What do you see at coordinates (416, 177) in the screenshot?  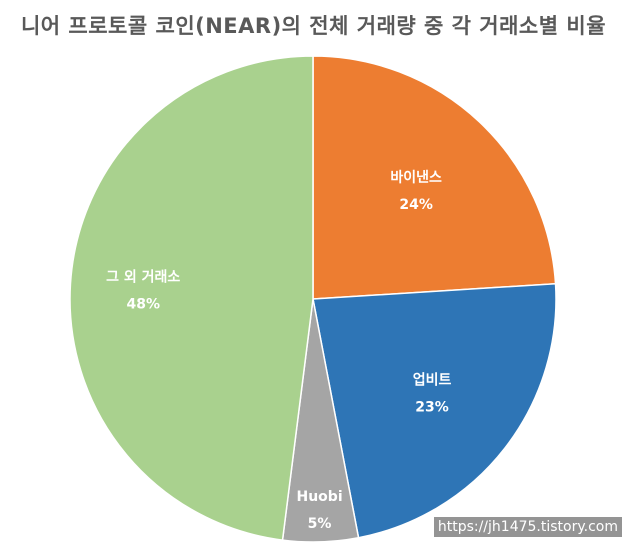 I see `slice-label-name-0: 바이낸스` at bounding box center [416, 177].